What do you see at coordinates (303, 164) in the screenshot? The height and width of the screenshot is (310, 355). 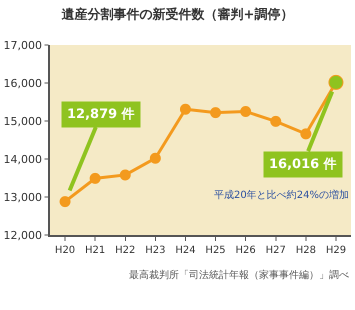 I see `annotation: 16,016 件` at bounding box center [303, 164].